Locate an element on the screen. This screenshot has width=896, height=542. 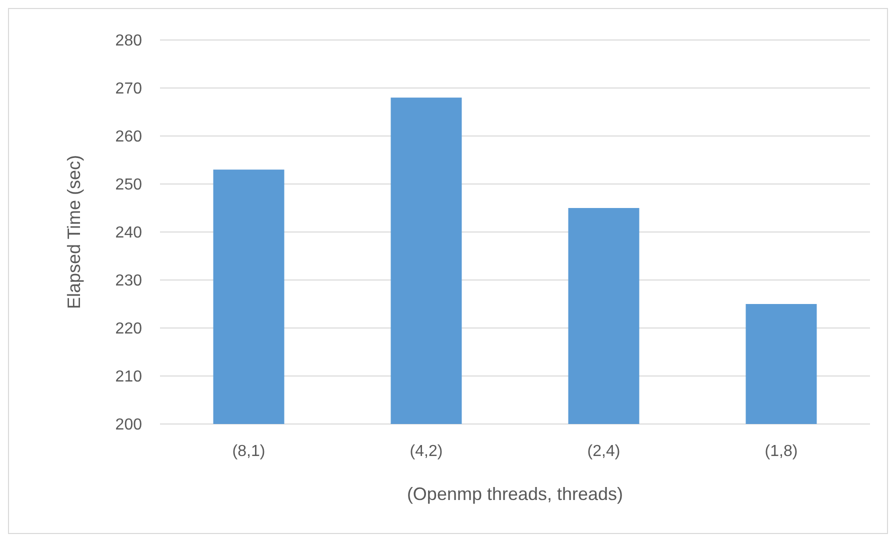
x-tick-label: (8,1) is located at coordinates (249, 451).